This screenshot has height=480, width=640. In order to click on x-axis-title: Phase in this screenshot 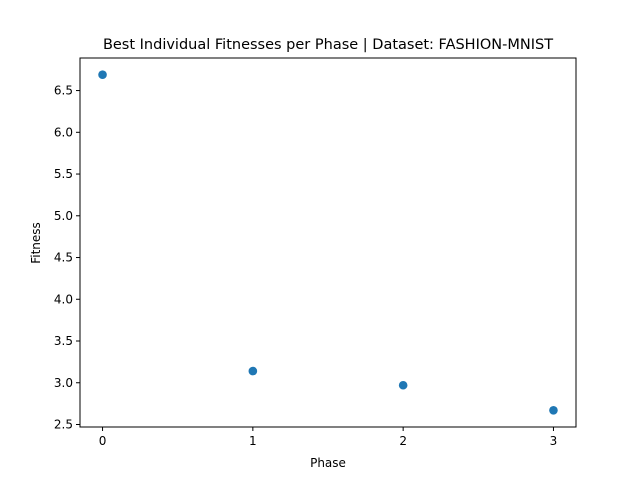, I will do `click(328, 463)`.